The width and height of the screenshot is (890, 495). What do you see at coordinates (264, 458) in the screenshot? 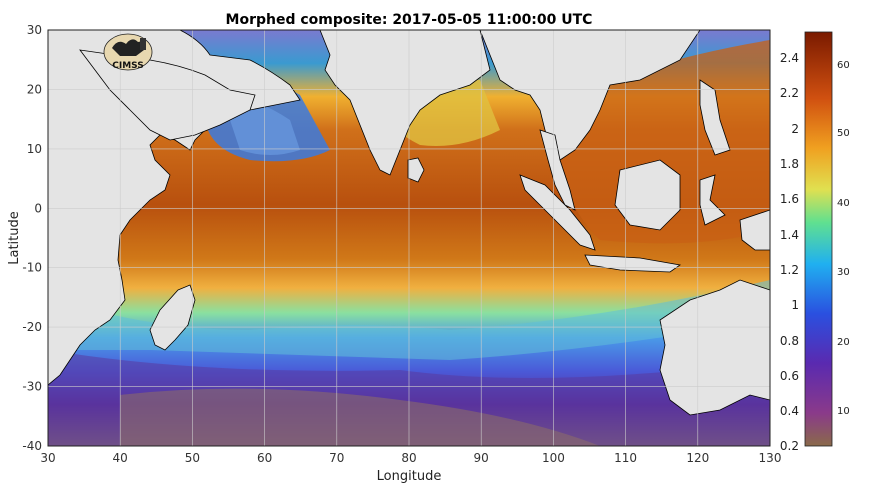
I see `x-tick-label: 60` at bounding box center [264, 458].